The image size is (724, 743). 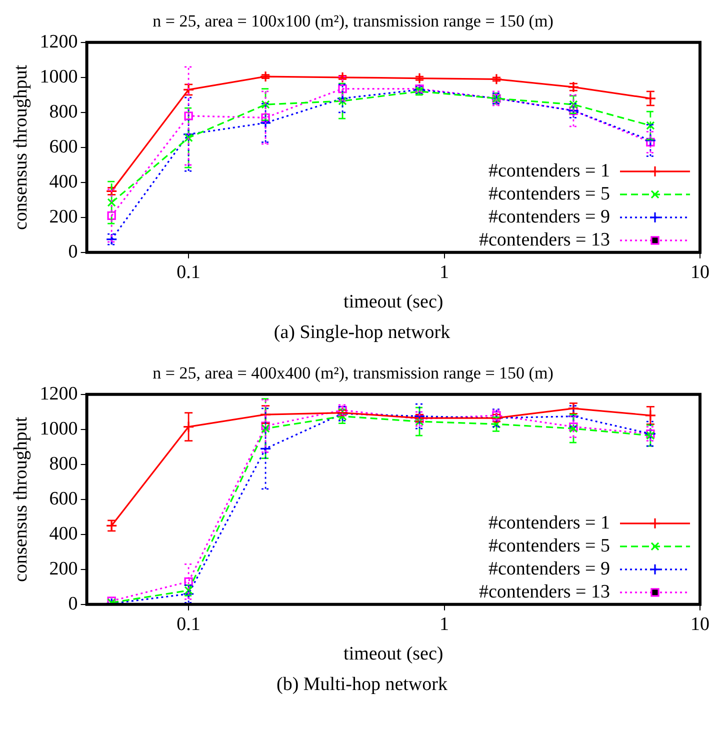 I want to click on text: (a) Single-hop network, so click(x=362, y=333).